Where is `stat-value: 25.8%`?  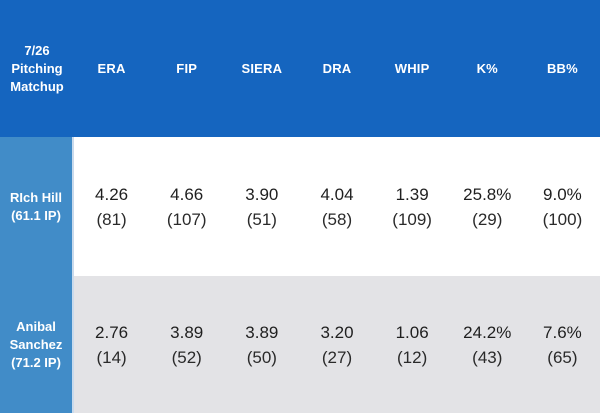
stat-value: 25.8% is located at coordinates (487, 194).